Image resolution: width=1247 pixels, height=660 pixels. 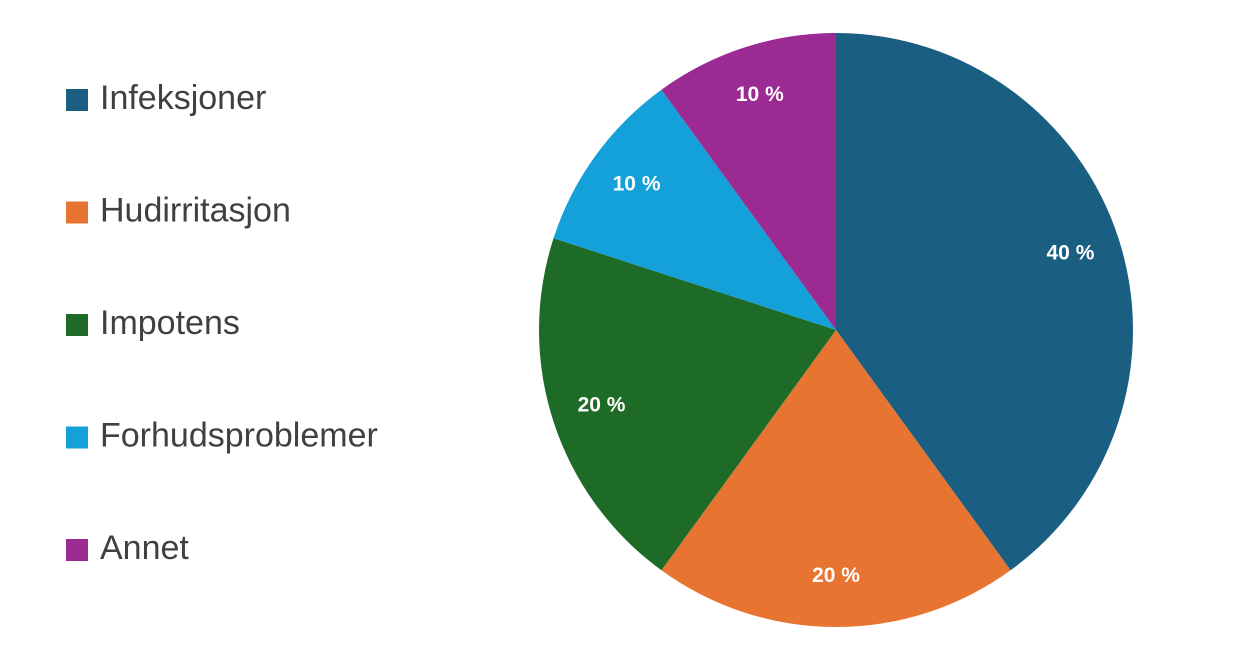 I want to click on legend-label: Infeksjoner, so click(x=183, y=98).